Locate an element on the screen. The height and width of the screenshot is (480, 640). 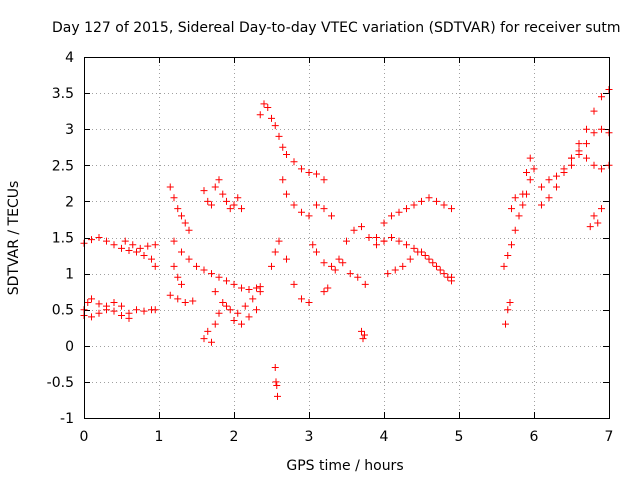
series-track-d-low is located at coordinates (290, 271).